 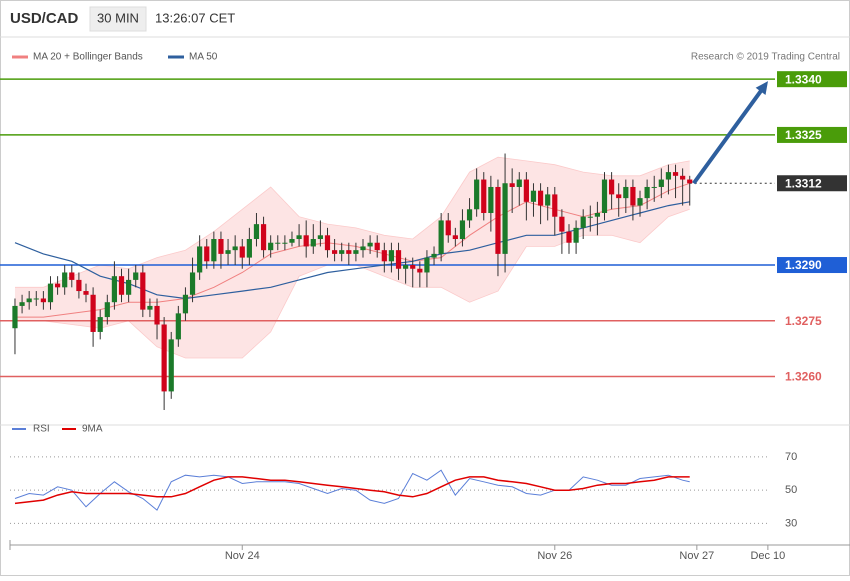 What do you see at coordinates (195, 17) in the screenshot?
I see `time: 13:26:07 CET` at bounding box center [195, 17].